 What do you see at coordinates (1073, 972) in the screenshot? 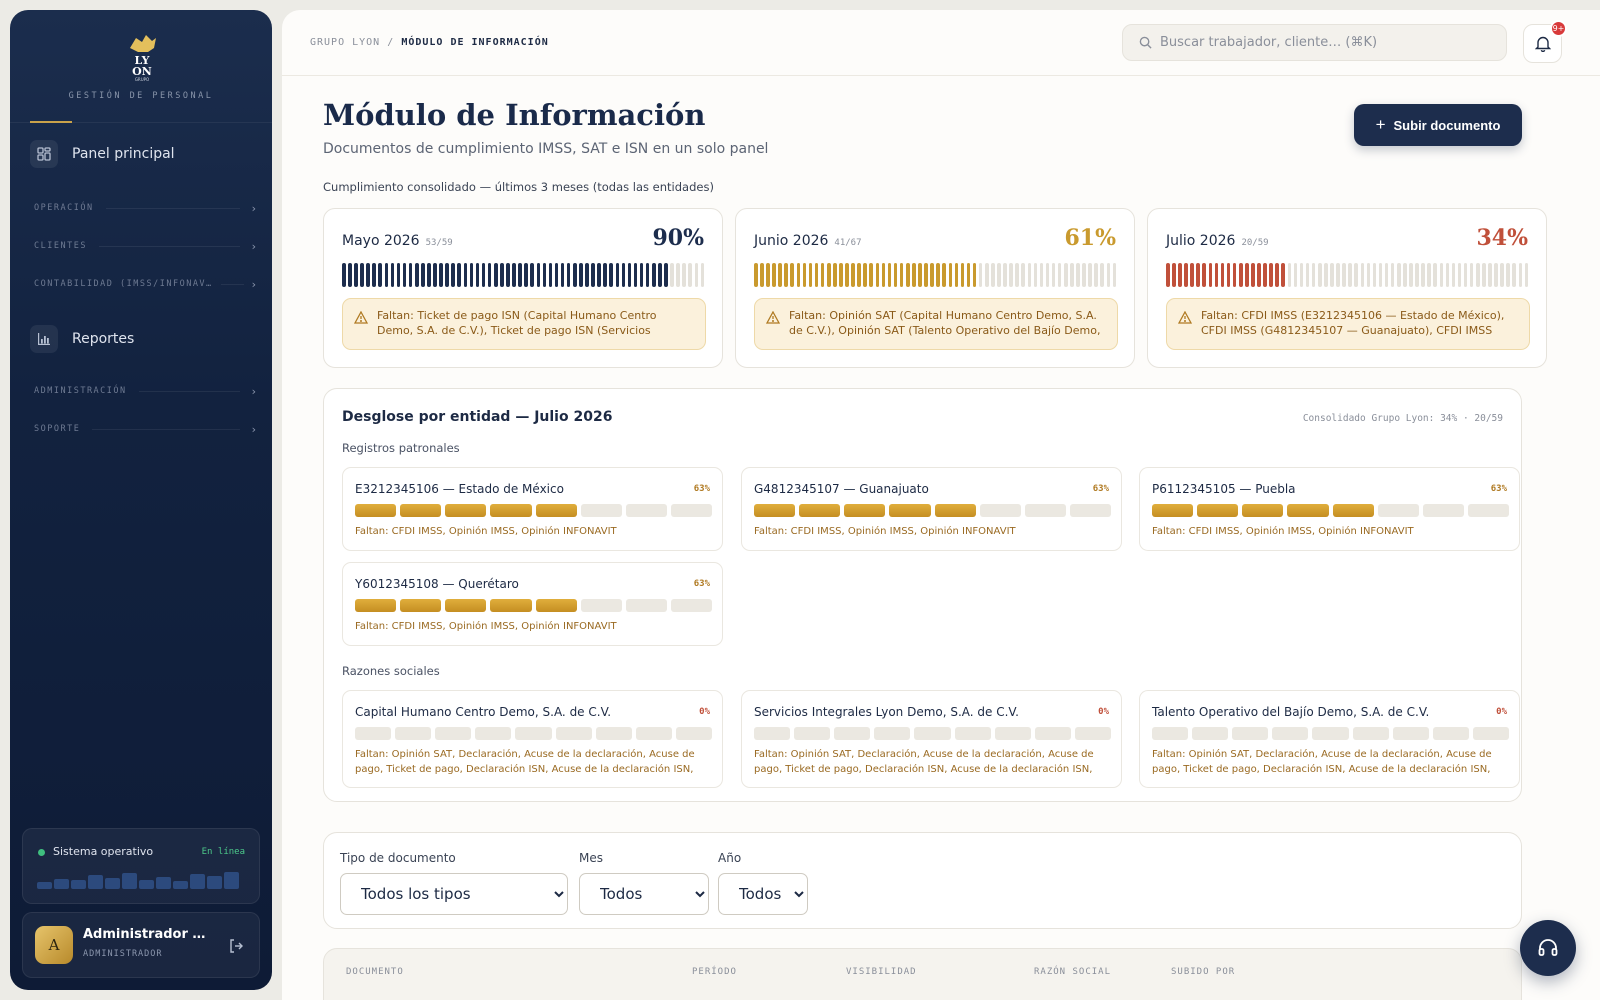
I see `column-header: RAZÓN SOCIAL` at bounding box center [1073, 972].